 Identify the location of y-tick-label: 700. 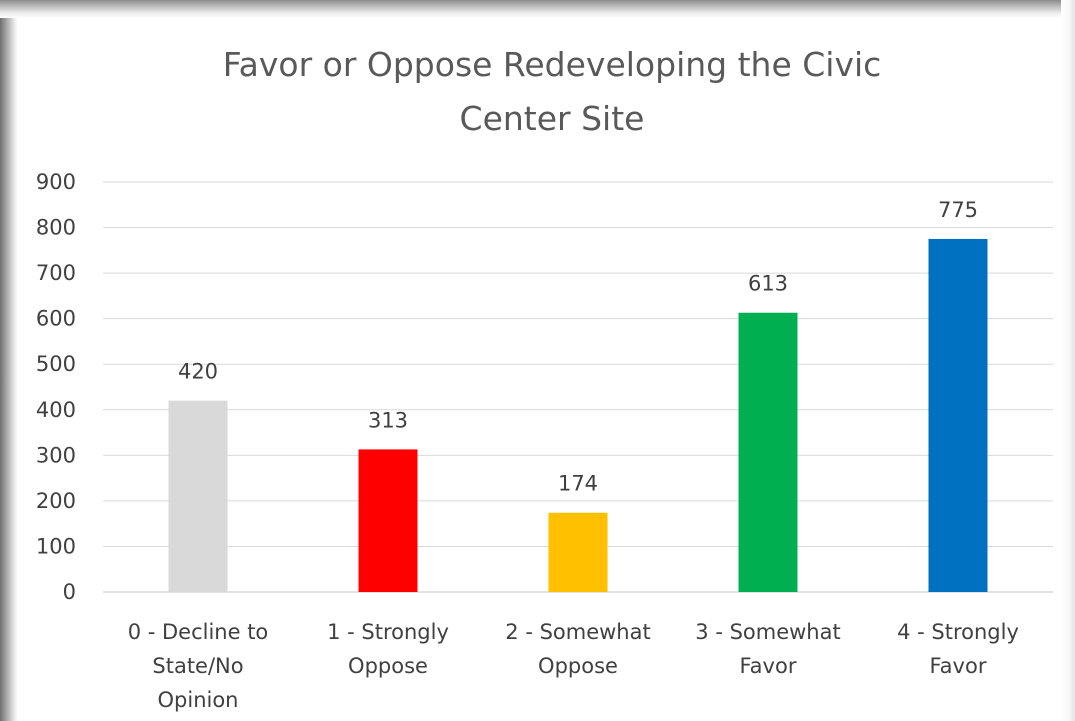
(56, 273).